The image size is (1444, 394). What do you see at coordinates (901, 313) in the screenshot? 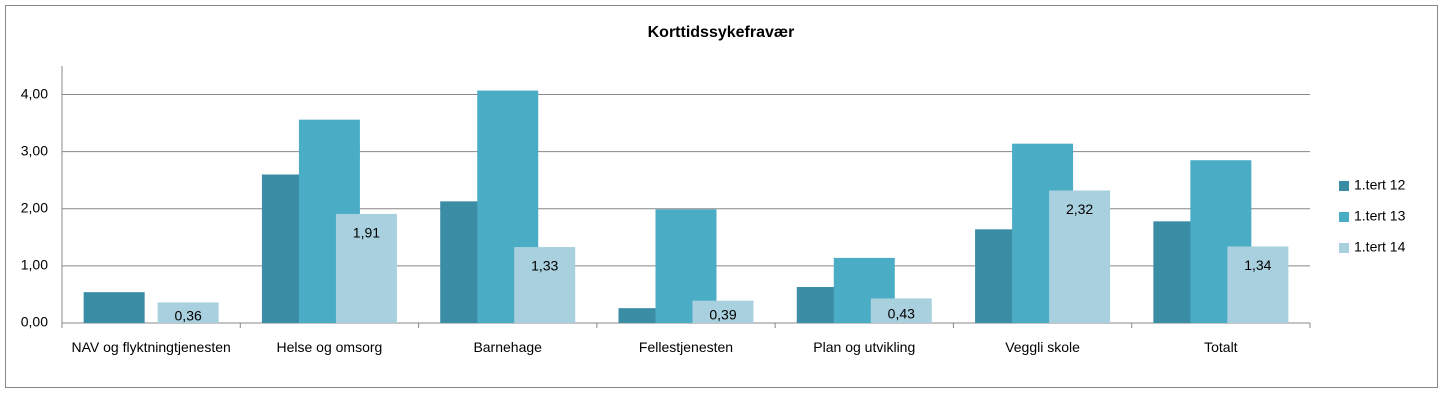
I see `data-label: 0,43` at bounding box center [901, 313].